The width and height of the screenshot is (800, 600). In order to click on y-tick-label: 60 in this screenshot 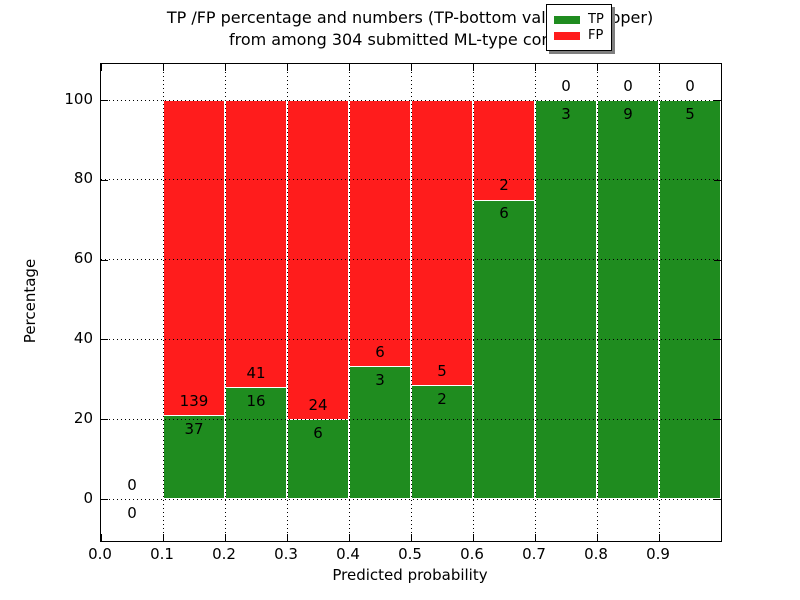, I will do `click(83, 258)`.